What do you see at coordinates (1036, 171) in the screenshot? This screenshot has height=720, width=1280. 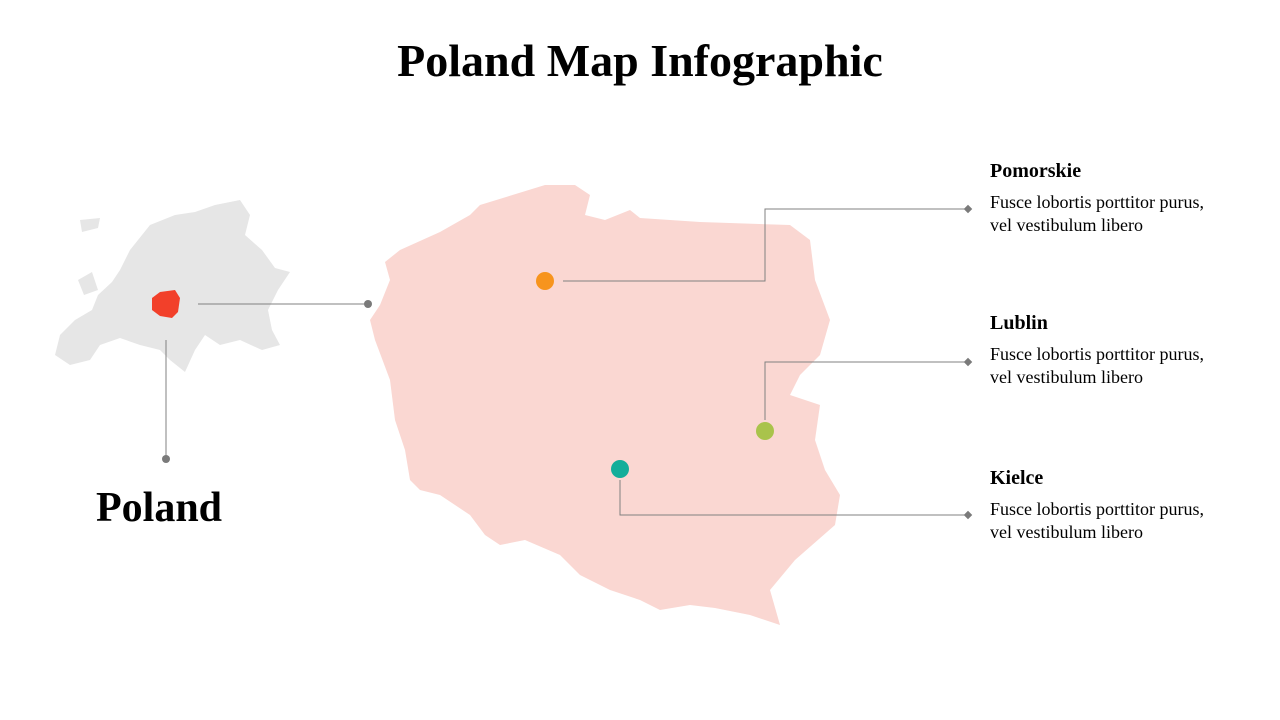 I see `region-name: Pomorskie` at bounding box center [1036, 171].